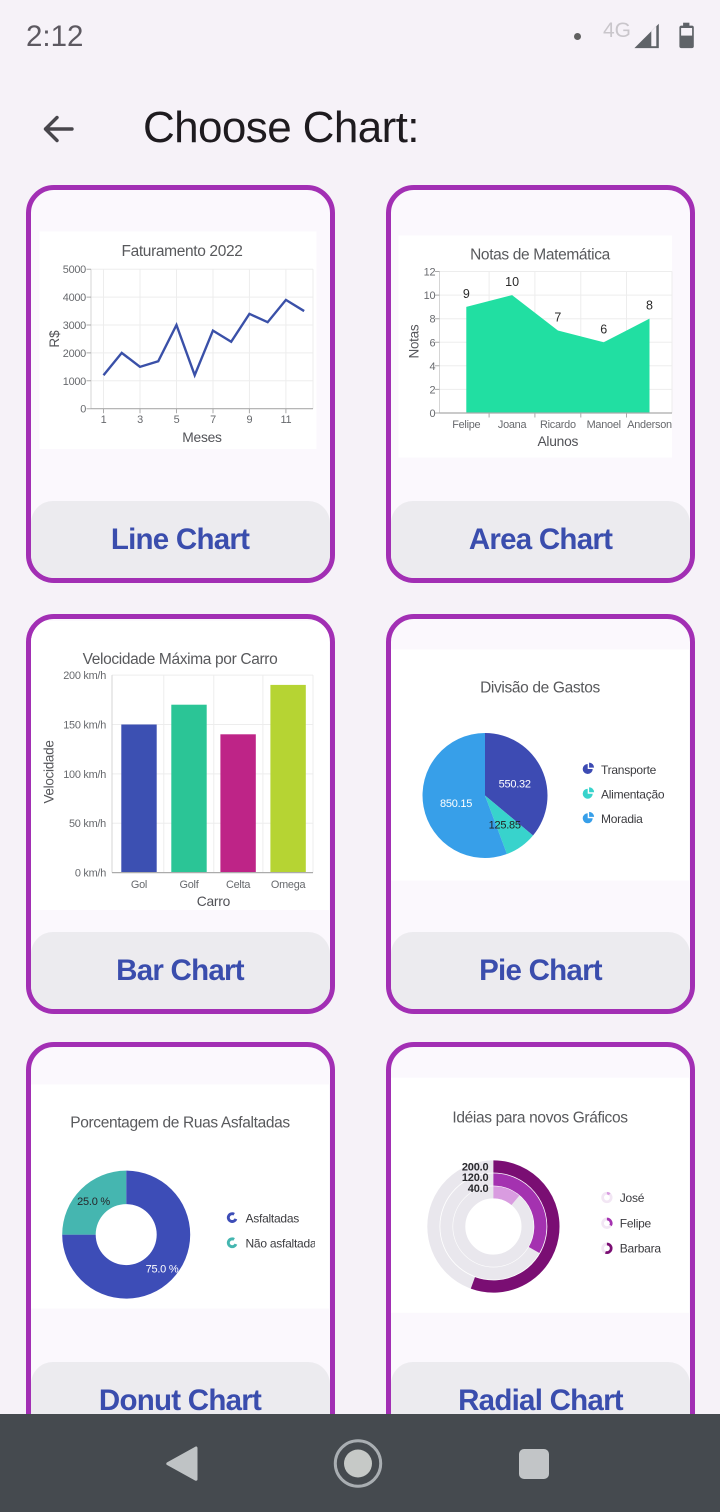  Describe the element at coordinates (140, 420) in the screenshot. I see `svg-text: 3` at that location.